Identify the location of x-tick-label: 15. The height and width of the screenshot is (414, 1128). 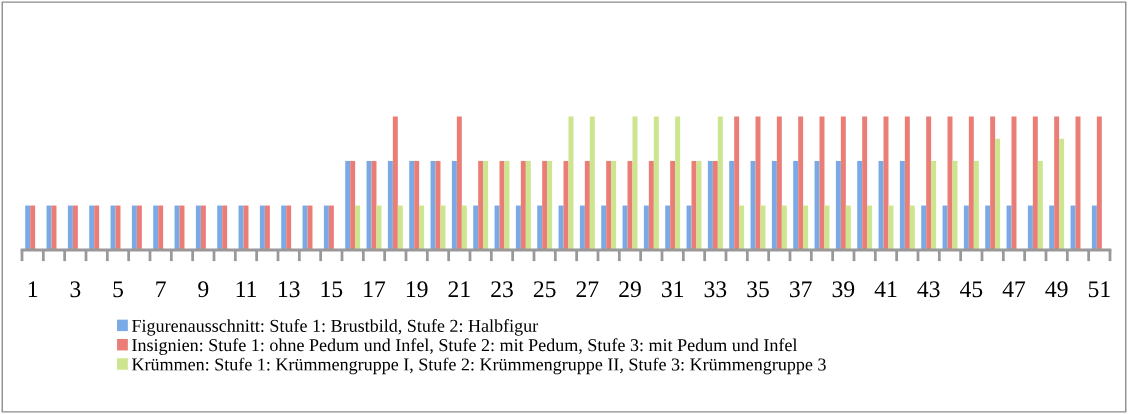
(332, 289).